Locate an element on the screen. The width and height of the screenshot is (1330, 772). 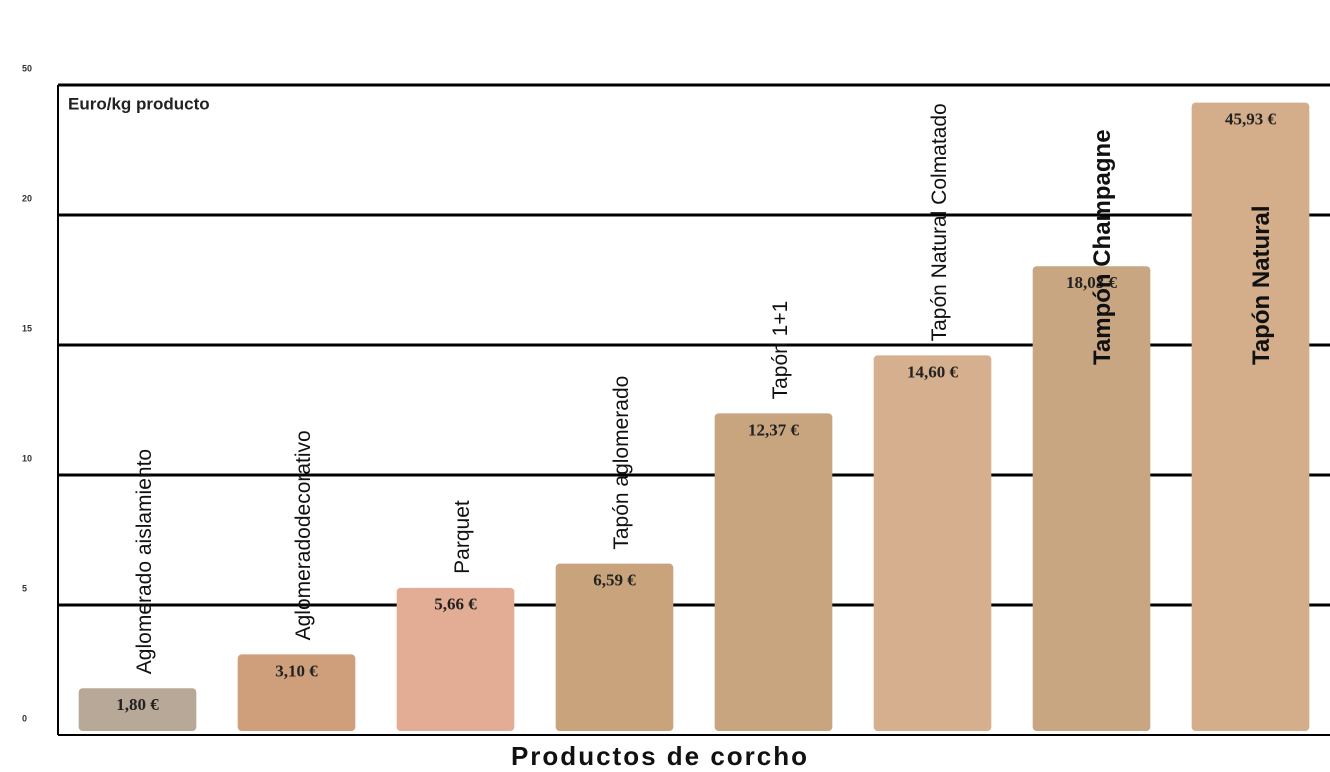
y-tick-label: 0 is located at coordinates (24, 718).